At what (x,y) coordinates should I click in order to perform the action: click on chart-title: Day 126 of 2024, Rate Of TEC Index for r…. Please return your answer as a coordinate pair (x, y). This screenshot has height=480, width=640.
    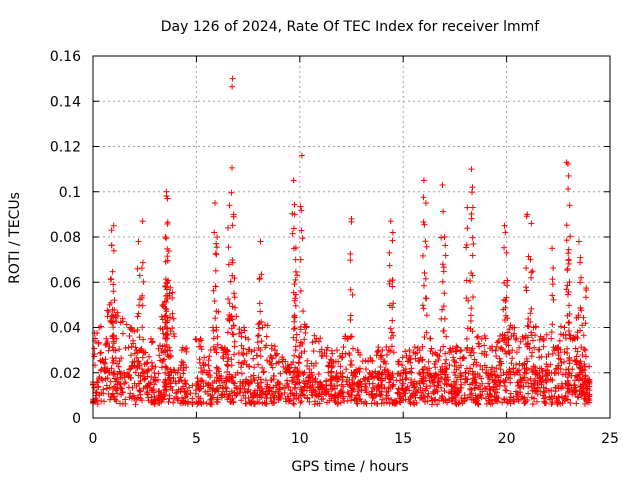
    Looking at the image, I should click on (351, 27).